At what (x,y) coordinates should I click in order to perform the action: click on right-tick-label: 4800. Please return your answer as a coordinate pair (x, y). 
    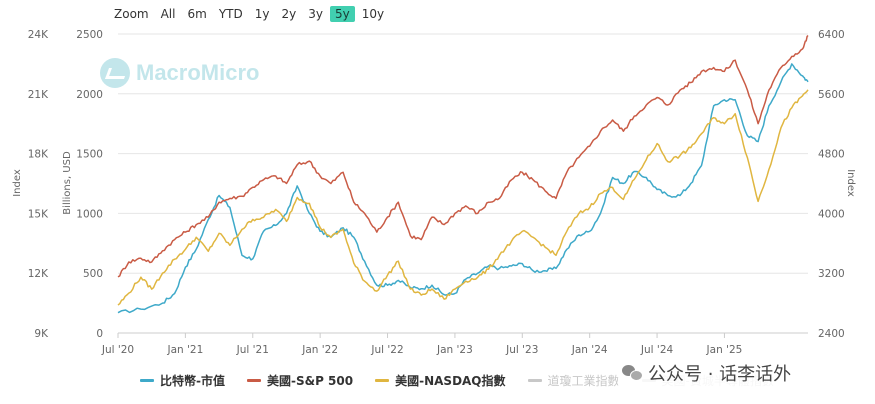
    Looking at the image, I should click on (831, 155).